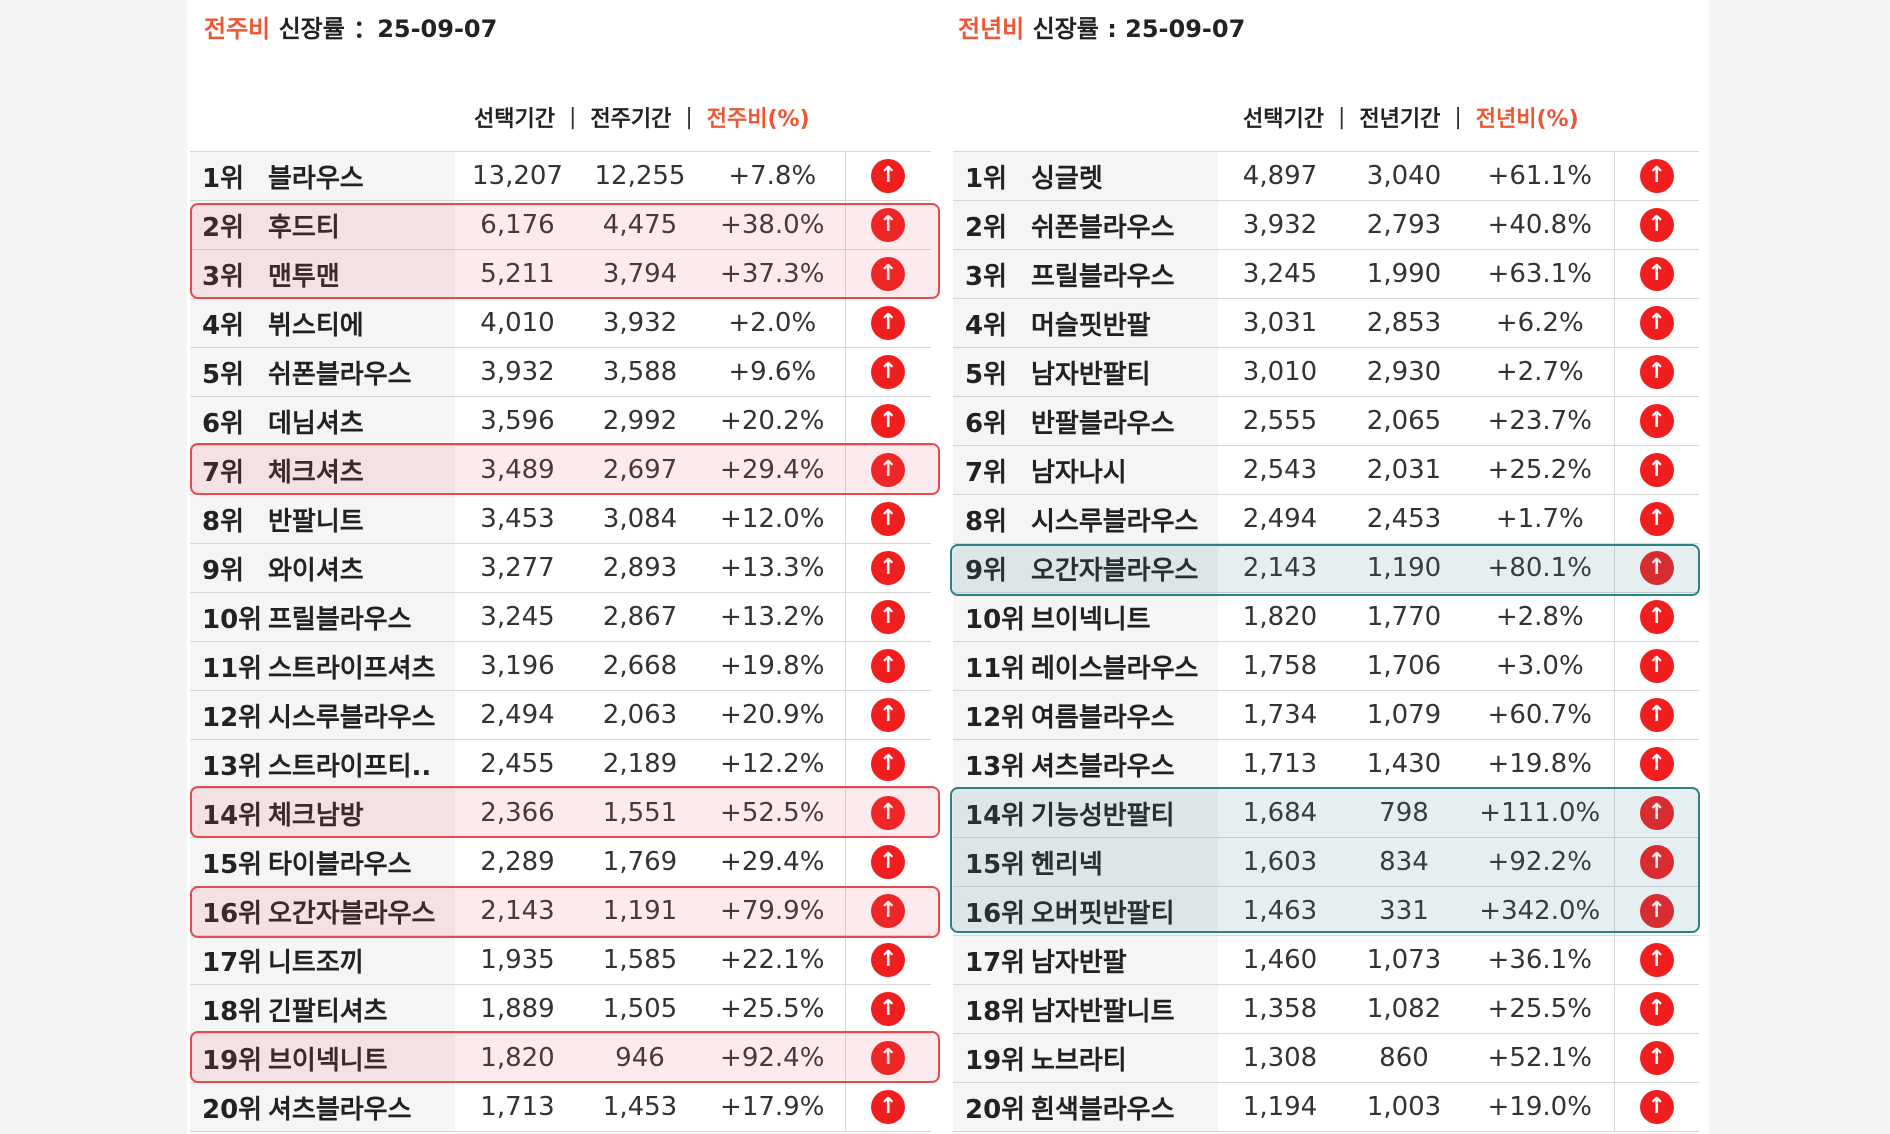 The image size is (1890, 1134). What do you see at coordinates (1124, 1058) in the screenshot?
I see `keyword-name: 노브라티` at bounding box center [1124, 1058].